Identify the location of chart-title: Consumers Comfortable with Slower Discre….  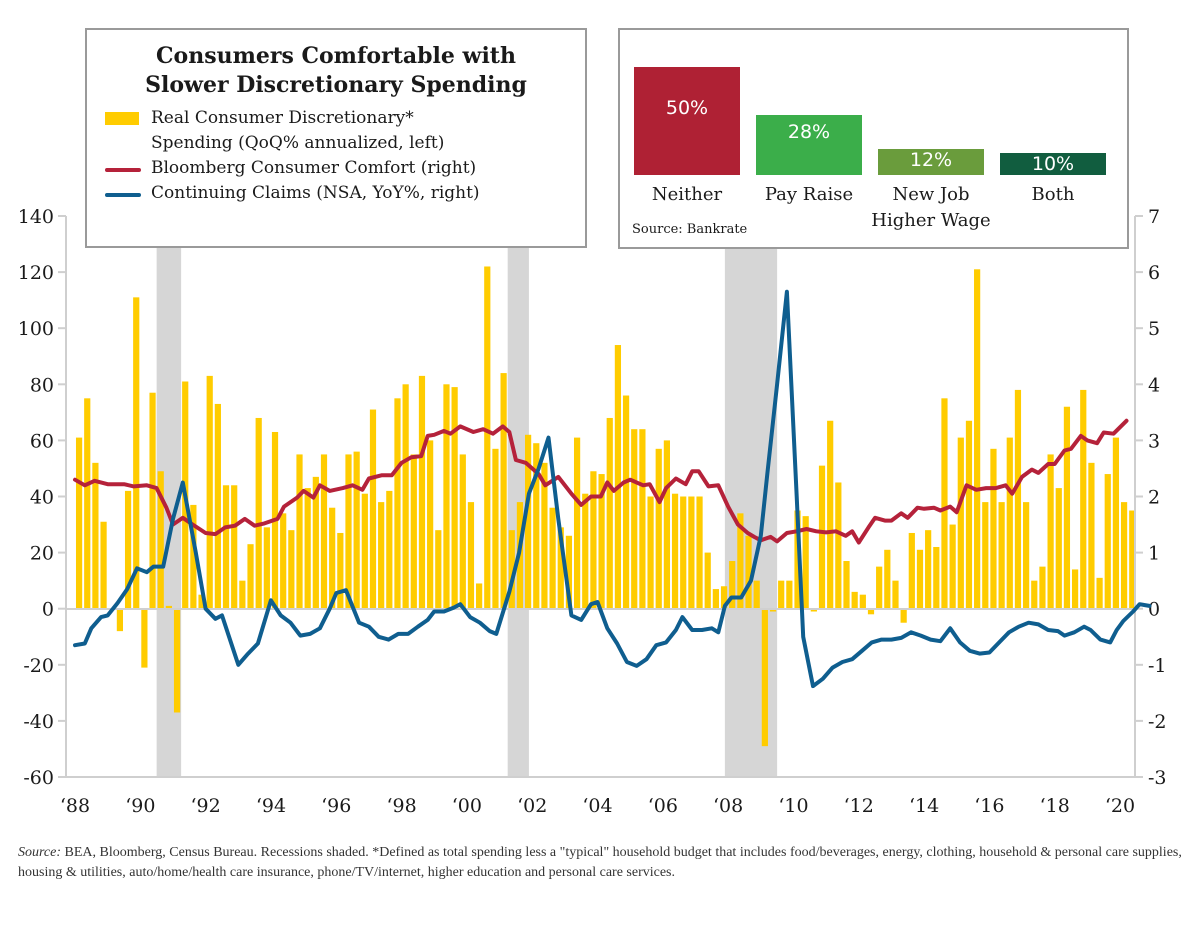
(336, 71).